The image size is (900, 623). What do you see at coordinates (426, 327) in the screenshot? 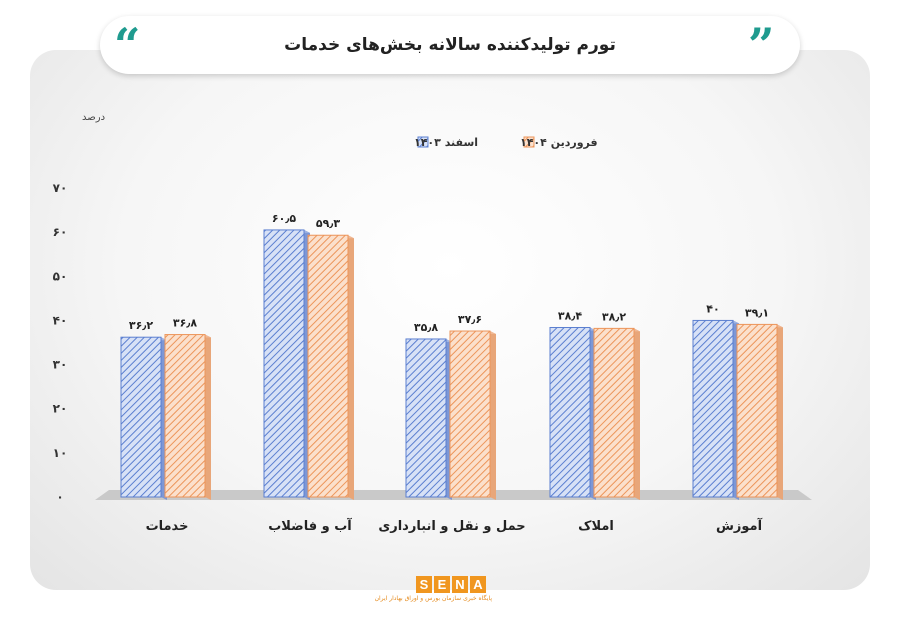
I see `data-label: ۳۵٫۸` at bounding box center [426, 327].